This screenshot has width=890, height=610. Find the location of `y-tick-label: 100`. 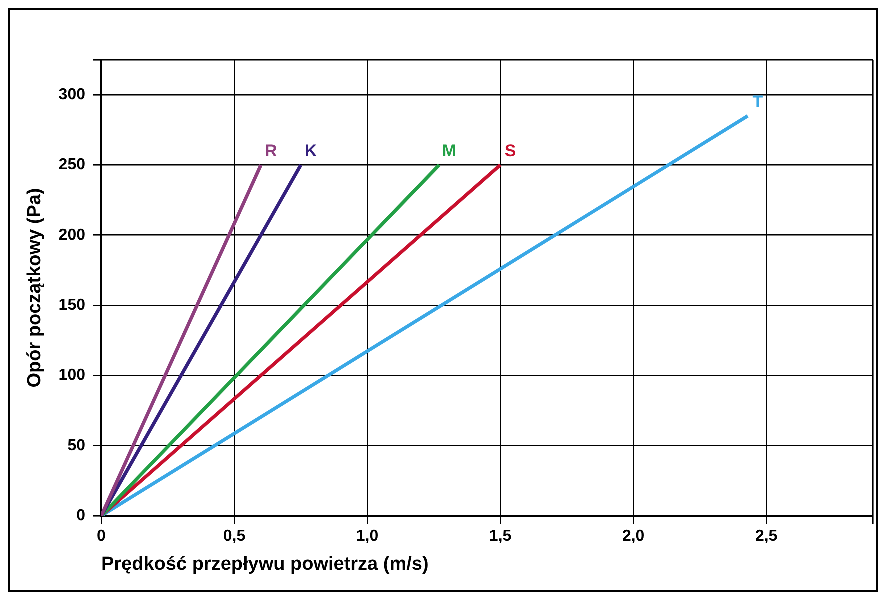

y-tick-label: 100 is located at coordinates (72, 375).